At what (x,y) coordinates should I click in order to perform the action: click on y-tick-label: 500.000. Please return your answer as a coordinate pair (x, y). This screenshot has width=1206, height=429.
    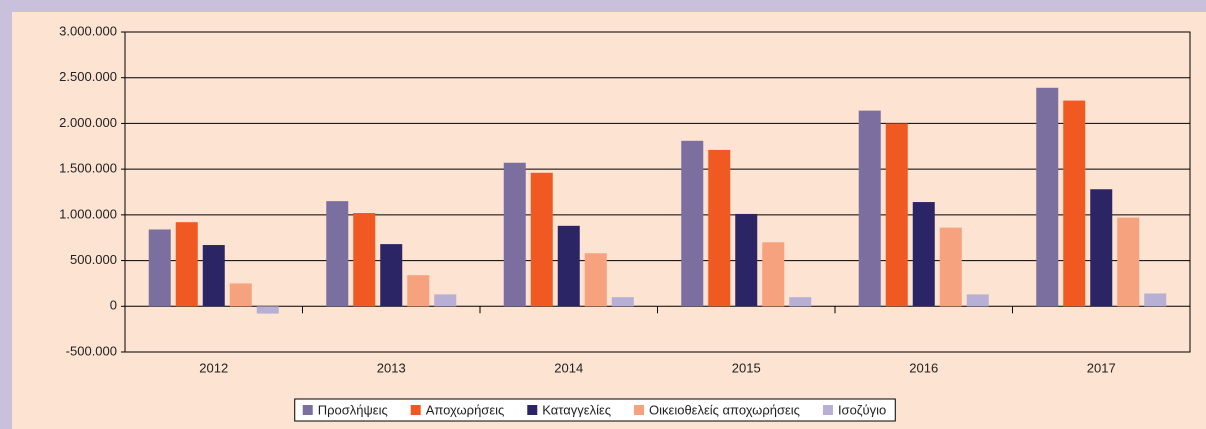
    Looking at the image, I should click on (93, 259).